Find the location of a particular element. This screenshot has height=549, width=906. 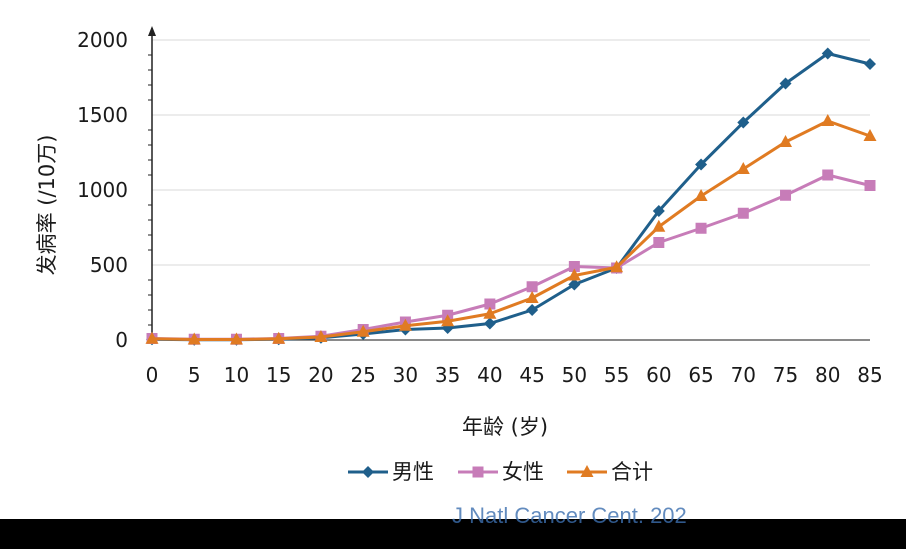

y-axis-ticks: 0 500 1000 1500 2000 is located at coordinates (114, 190).